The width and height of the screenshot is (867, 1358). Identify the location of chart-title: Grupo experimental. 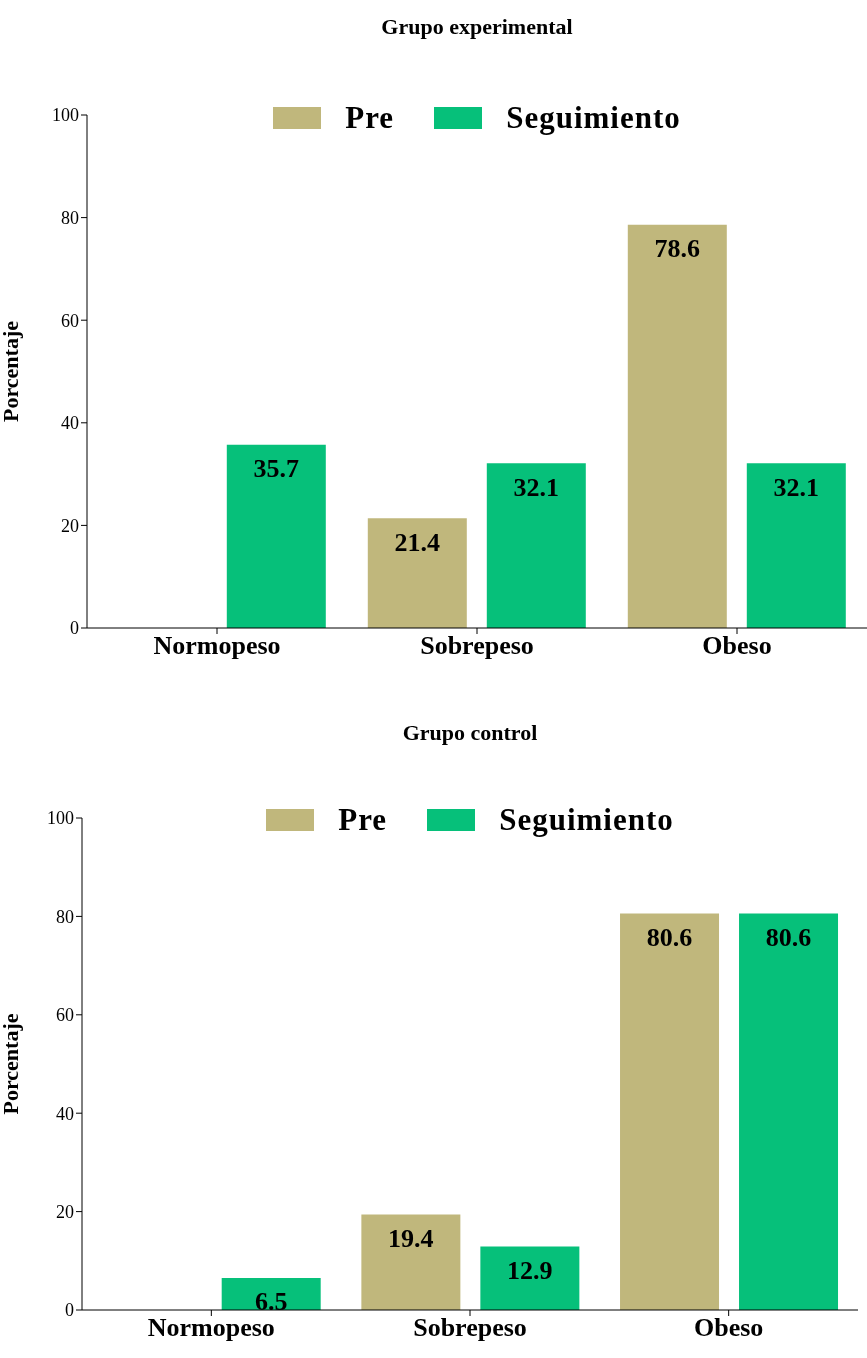
(477, 27).